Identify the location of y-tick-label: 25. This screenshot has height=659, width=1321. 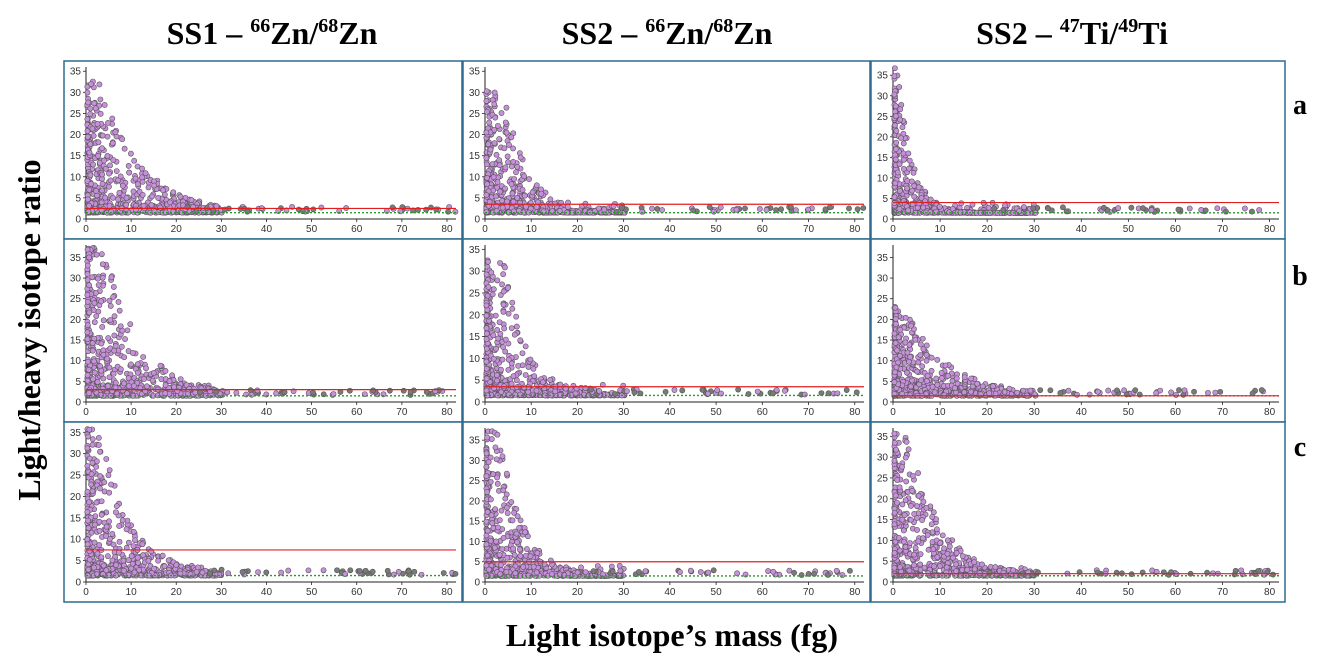
(883, 299).